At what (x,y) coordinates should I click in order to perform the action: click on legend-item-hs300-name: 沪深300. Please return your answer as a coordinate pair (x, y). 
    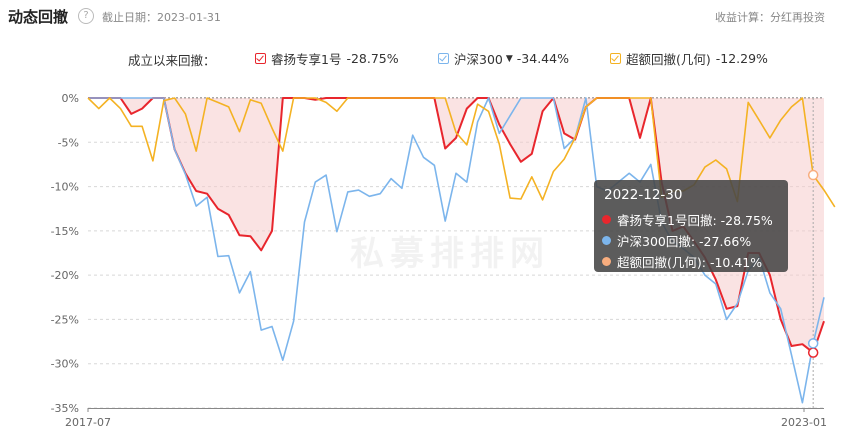
    Looking at the image, I should click on (478, 59).